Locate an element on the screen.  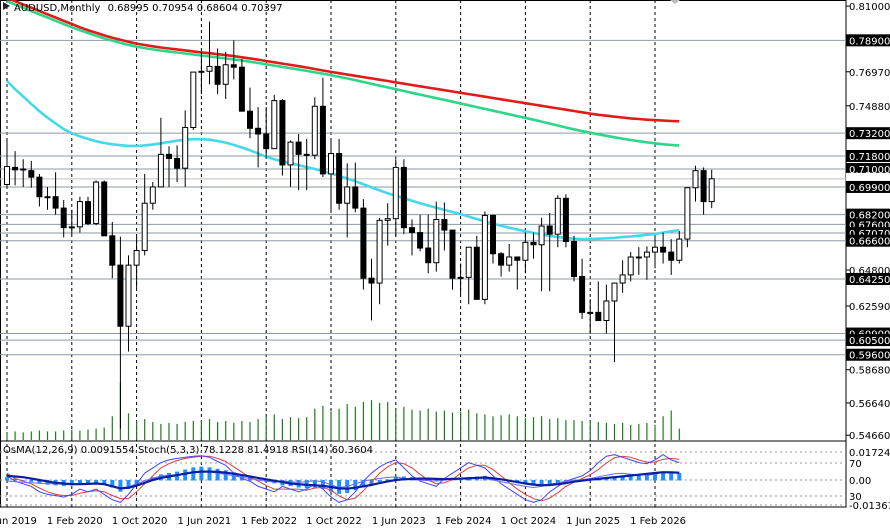
x-tick-label: 1 Feb 2022 is located at coordinates (269, 521).